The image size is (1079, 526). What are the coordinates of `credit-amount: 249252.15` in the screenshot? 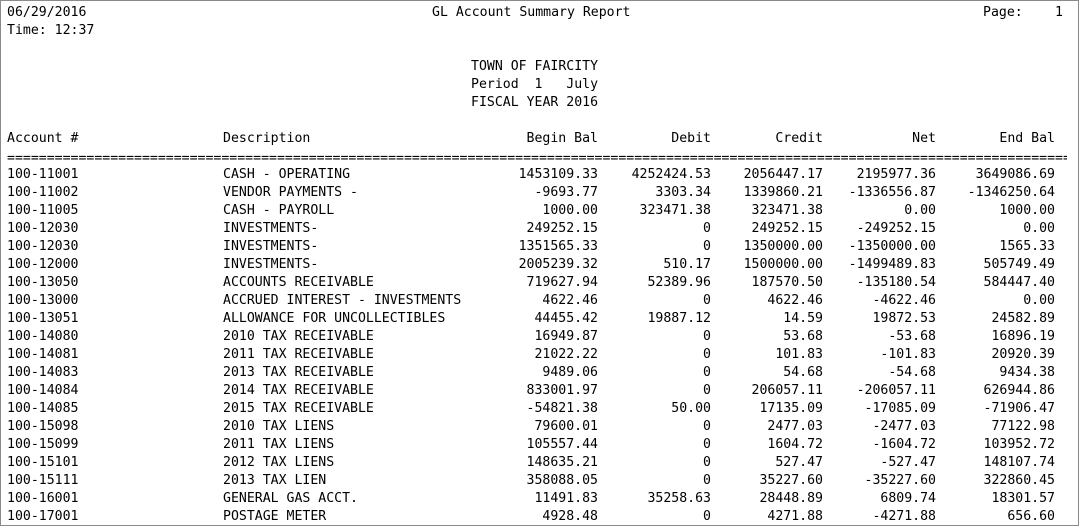 It's located at (787, 228).